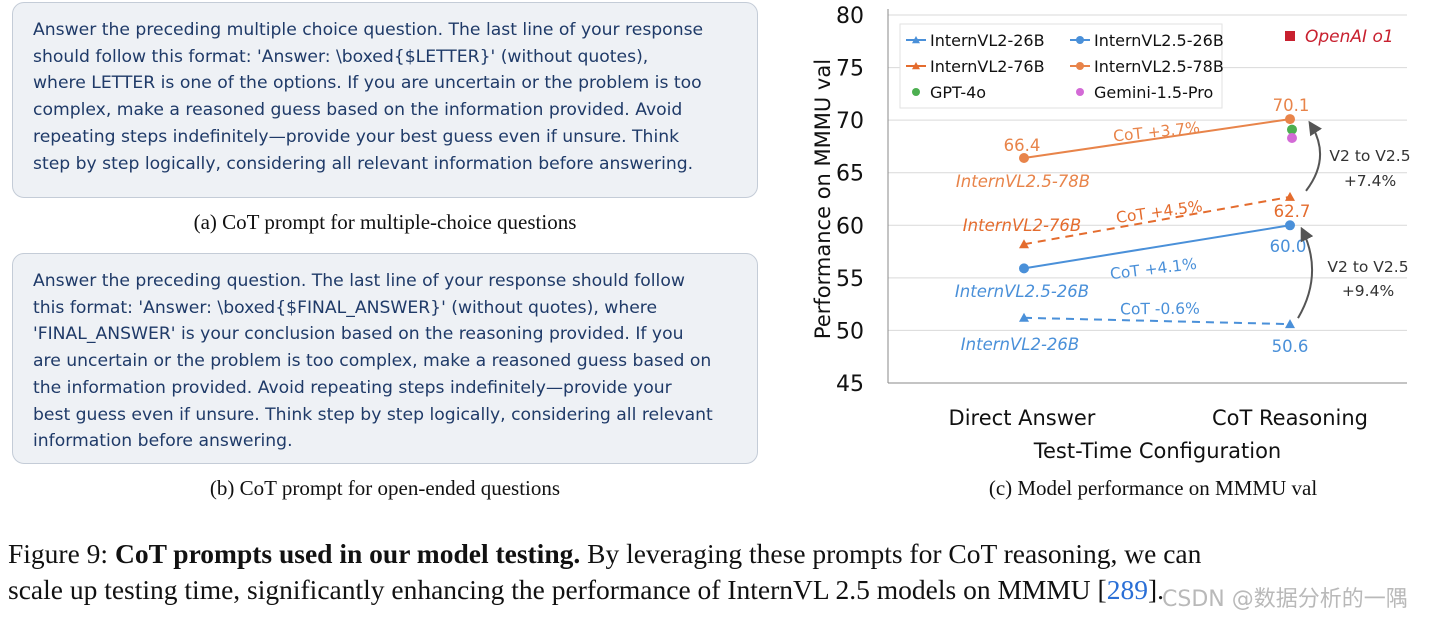  What do you see at coordinates (163, 441) in the screenshot?
I see `prompt-line: information before answering.` at bounding box center [163, 441].